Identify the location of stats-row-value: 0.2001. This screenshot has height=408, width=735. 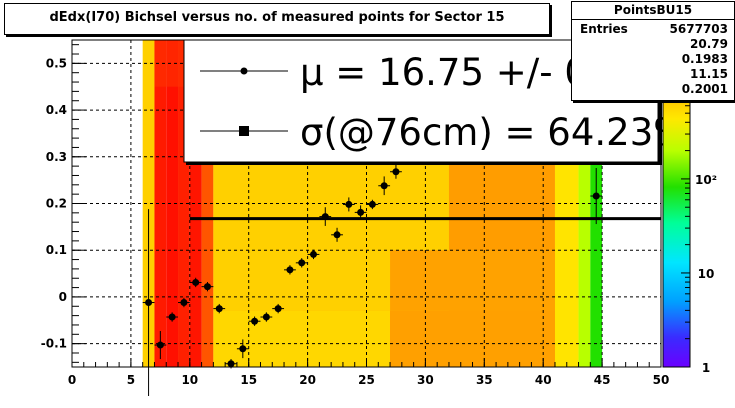
(704, 89).